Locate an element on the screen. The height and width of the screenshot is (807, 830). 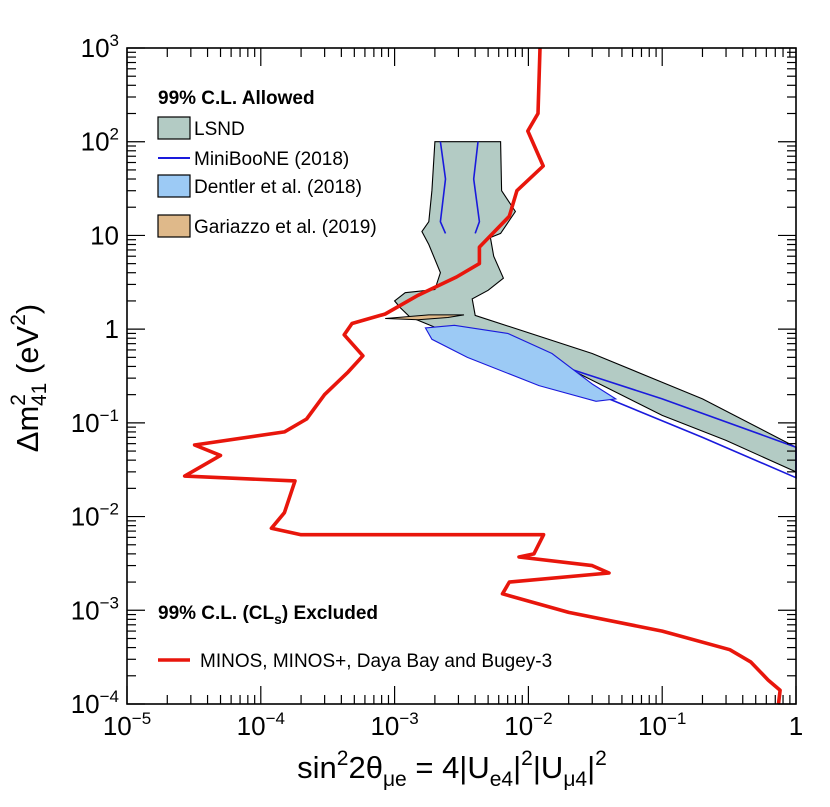
x-tick-label: 10⁻³ is located at coordinates (394, 725).